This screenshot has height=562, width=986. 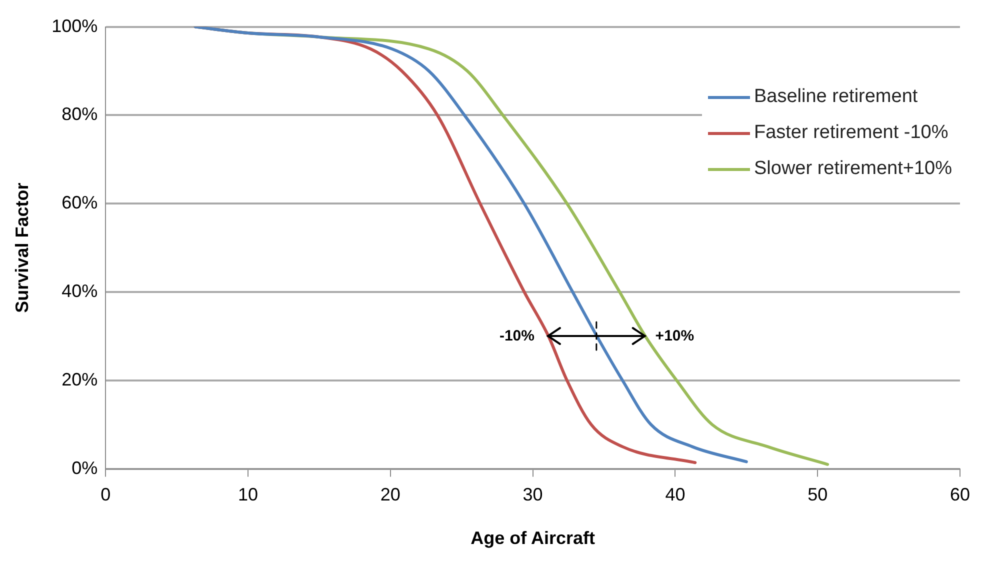 What do you see at coordinates (836, 97) in the screenshot?
I see `legend-label: Baseline retirement` at bounding box center [836, 97].